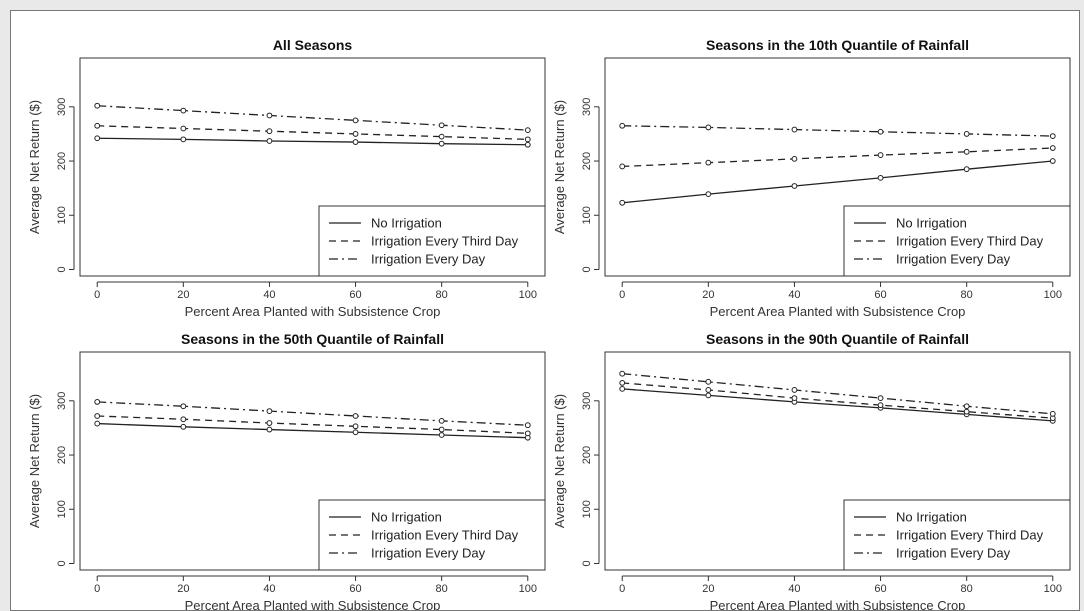  What do you see at coordinates (62, 269) in the screenshot?
I see `y-tick-label: 0` at bounding box center [62, 269].